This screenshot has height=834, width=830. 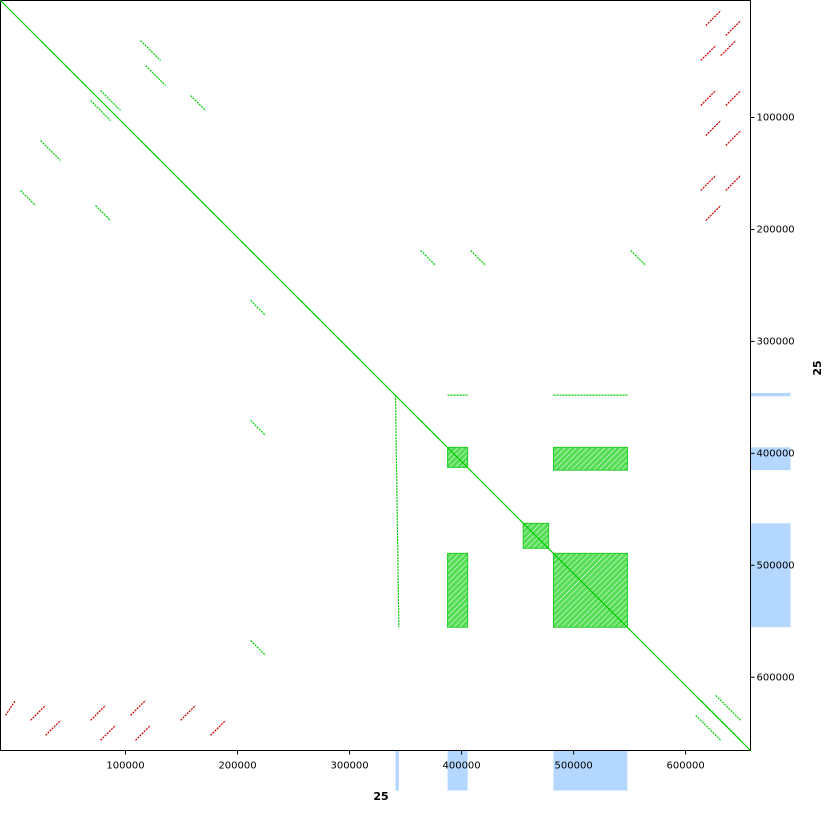 What do you see at coordinates (686, 766) in the screenshot?
I see `x-tick-label: 600000` at bounding box center [686, 766].